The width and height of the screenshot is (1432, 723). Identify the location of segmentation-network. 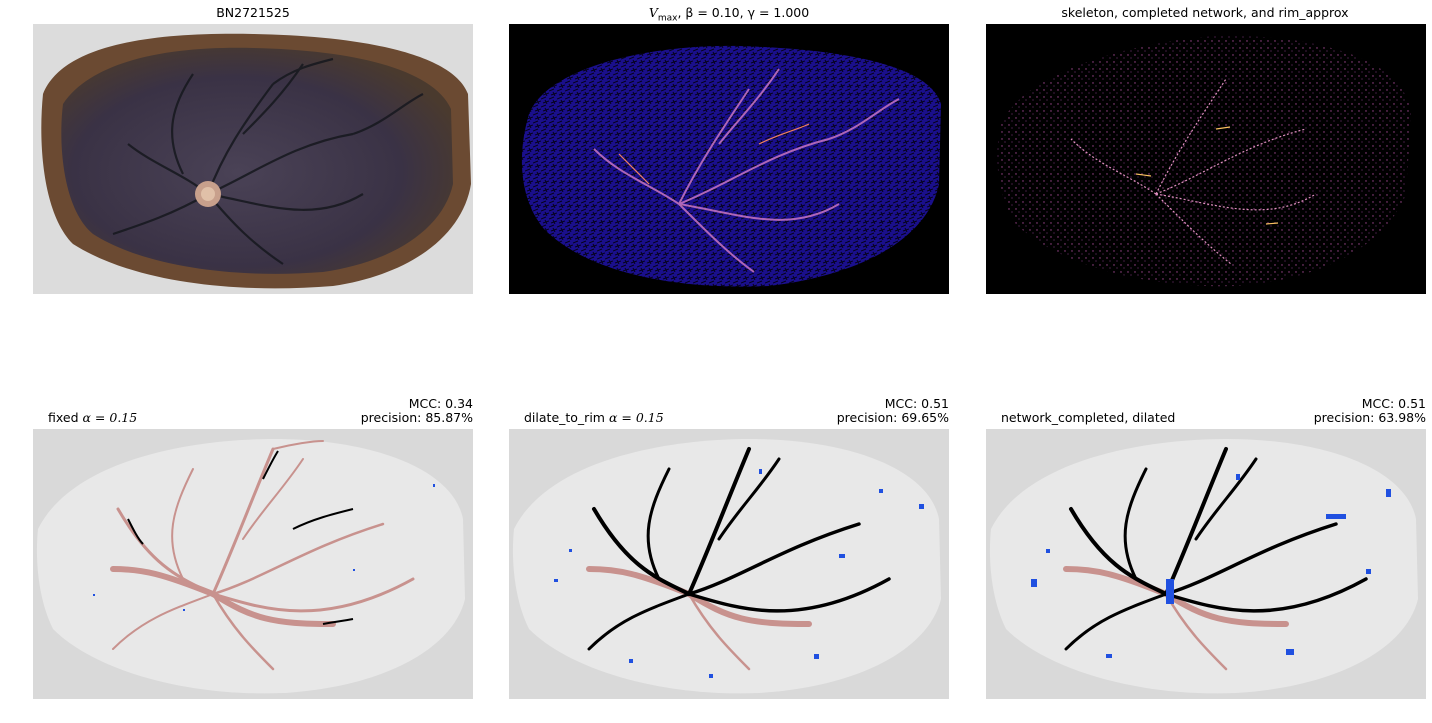
(1206, 564).